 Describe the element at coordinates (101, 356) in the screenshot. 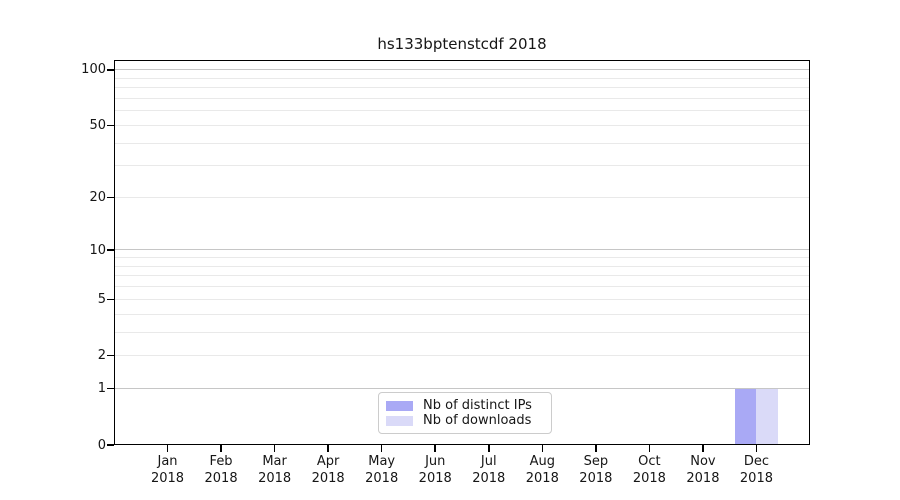

I see `y-tick-label: 2` at that location.